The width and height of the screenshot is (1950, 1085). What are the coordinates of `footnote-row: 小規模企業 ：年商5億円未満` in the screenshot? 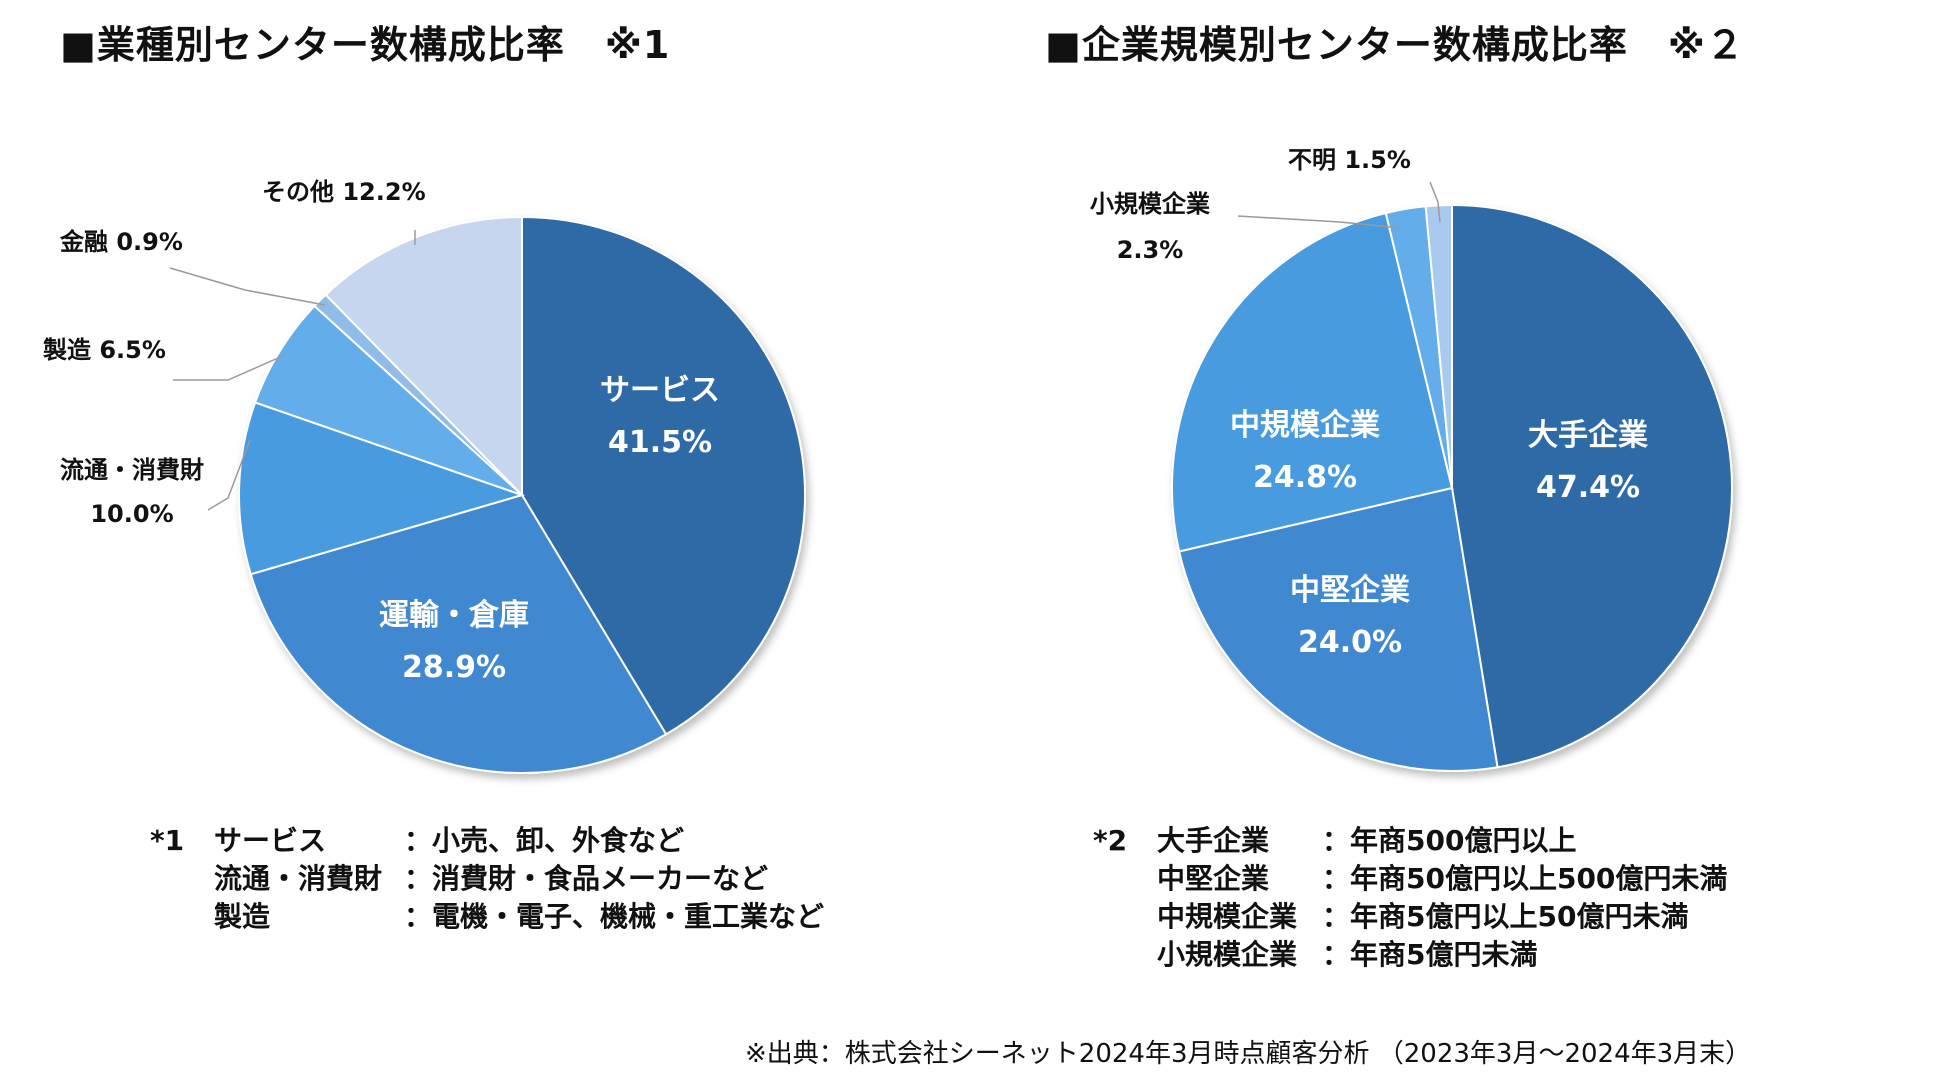 It's located at (1442, 955).